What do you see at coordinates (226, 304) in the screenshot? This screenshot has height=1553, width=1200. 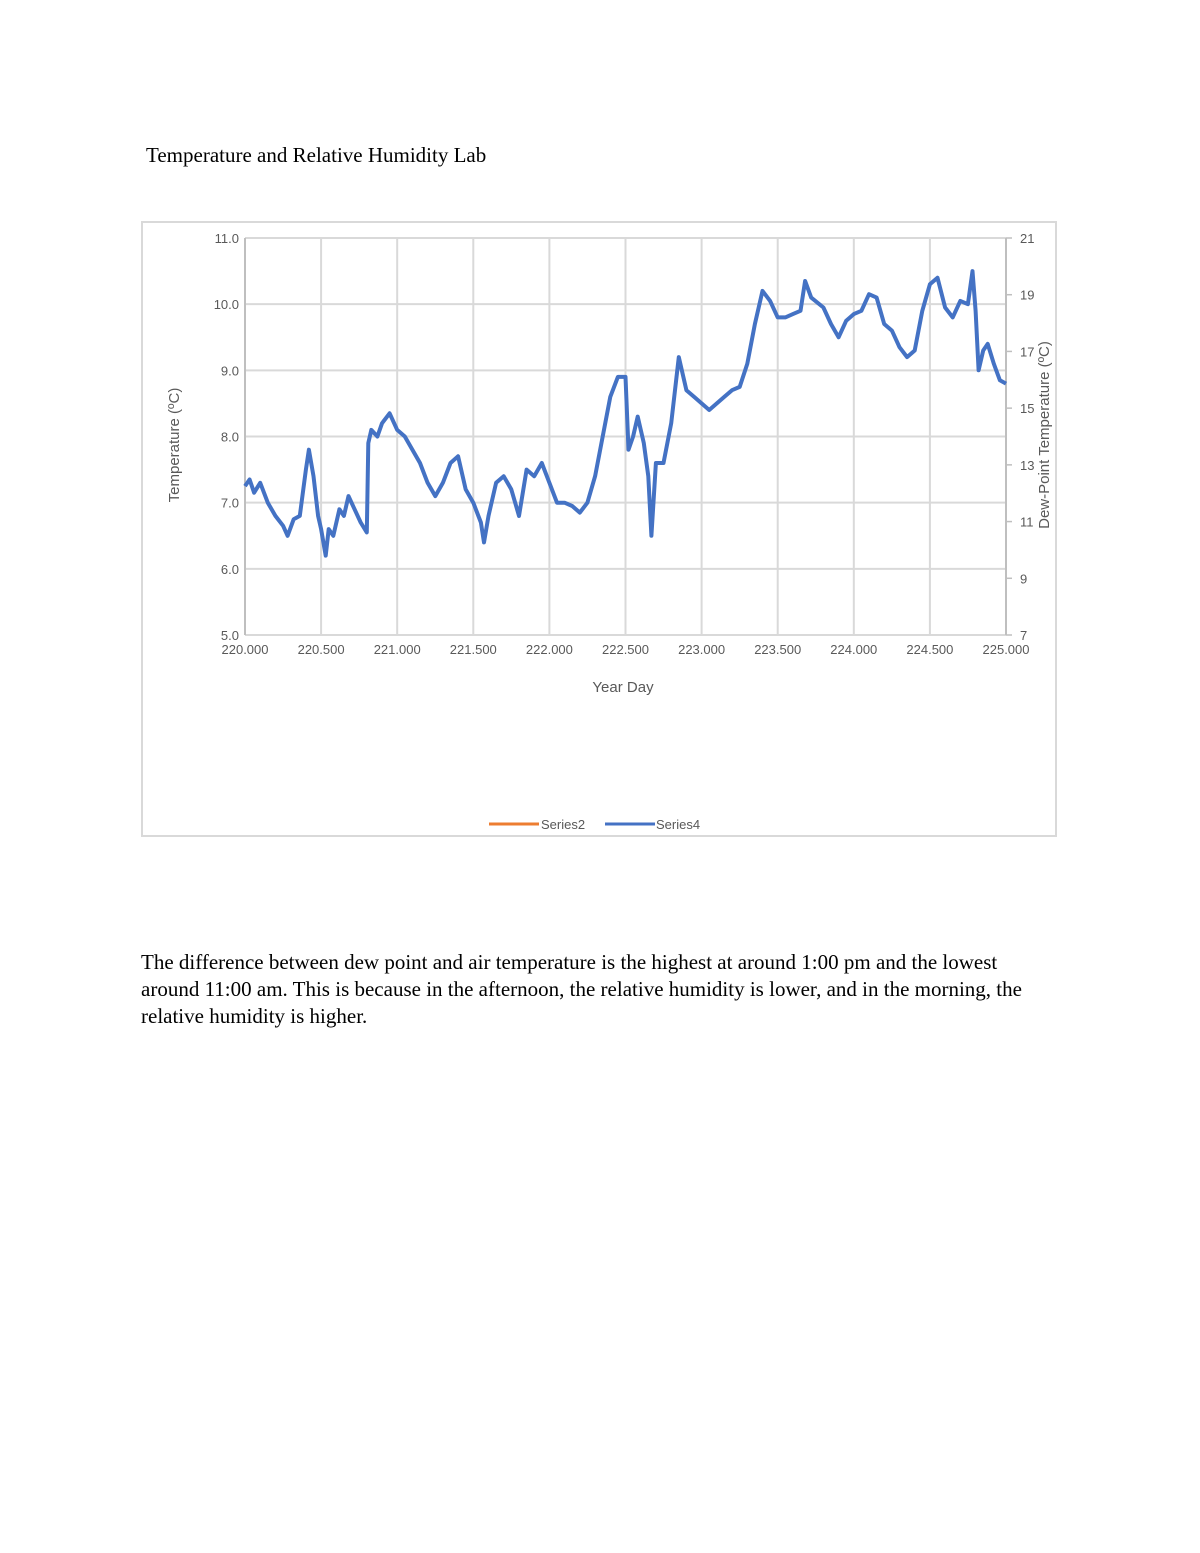 I see `y-tick-label: 10.0` at bounding box center [226, 304].